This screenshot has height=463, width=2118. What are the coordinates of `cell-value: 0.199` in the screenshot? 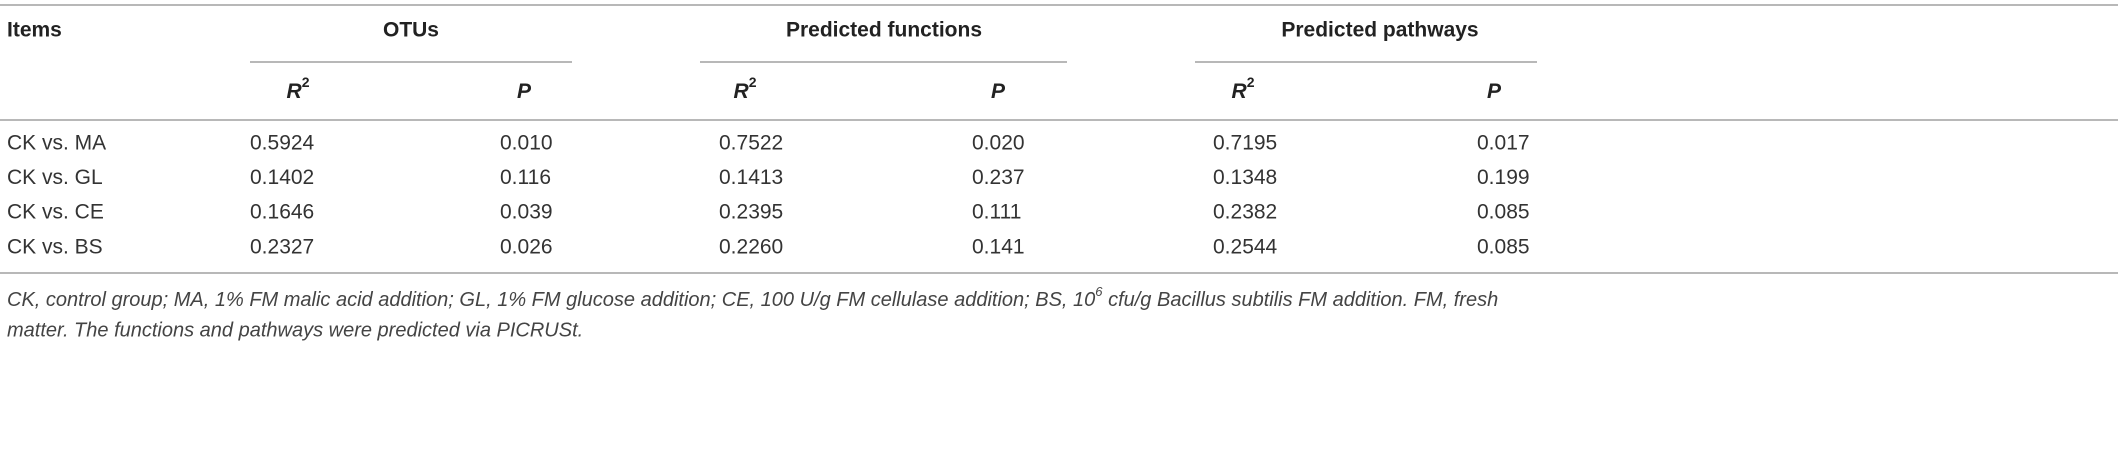 It's located at (1503, 177).